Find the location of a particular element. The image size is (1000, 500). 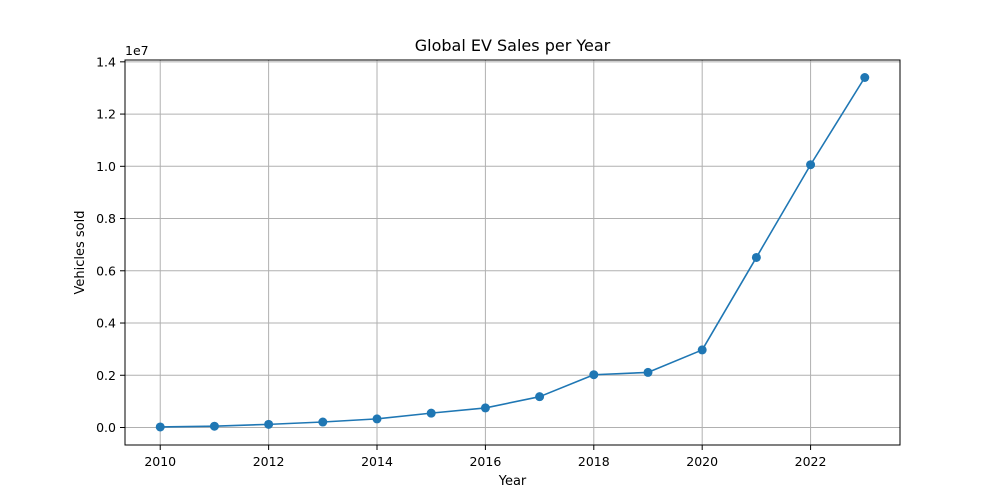

data-point-2021 is located at coordinates (756, 257).